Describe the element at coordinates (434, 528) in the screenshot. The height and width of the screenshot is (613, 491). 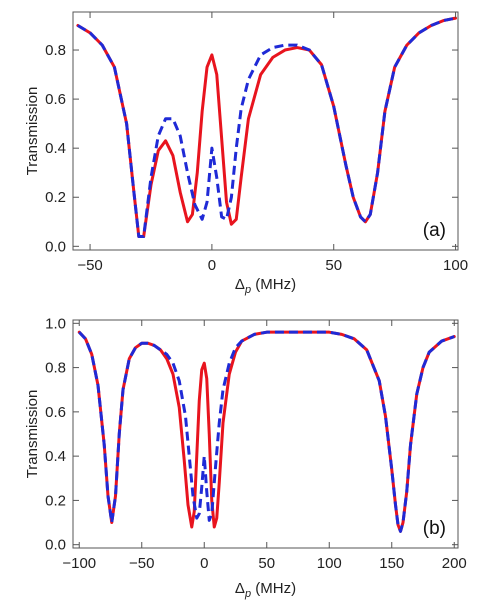
I see `panel-label: (b)` at that location.